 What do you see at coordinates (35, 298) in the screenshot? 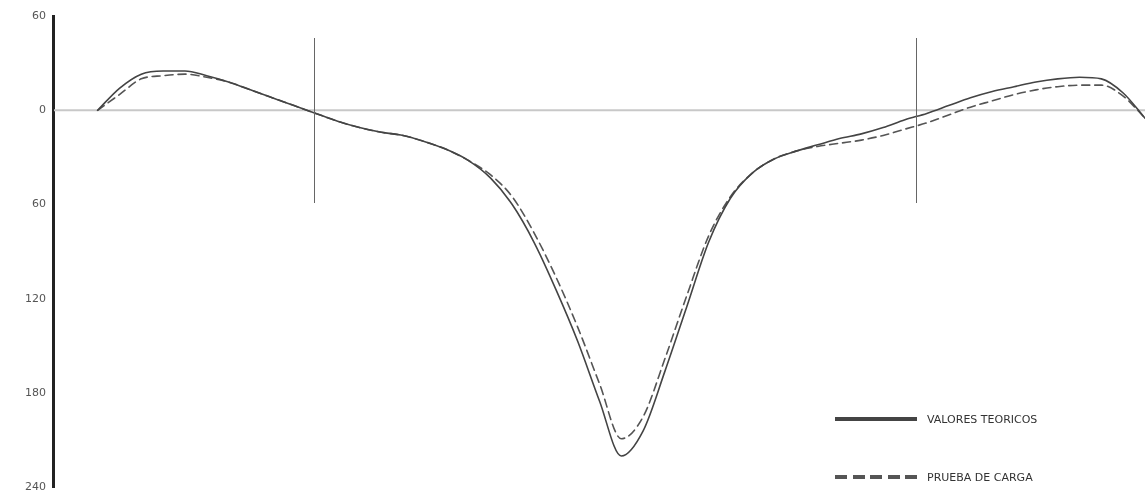
I see `y-tick-label: 120` at bounding box center [35, 298].